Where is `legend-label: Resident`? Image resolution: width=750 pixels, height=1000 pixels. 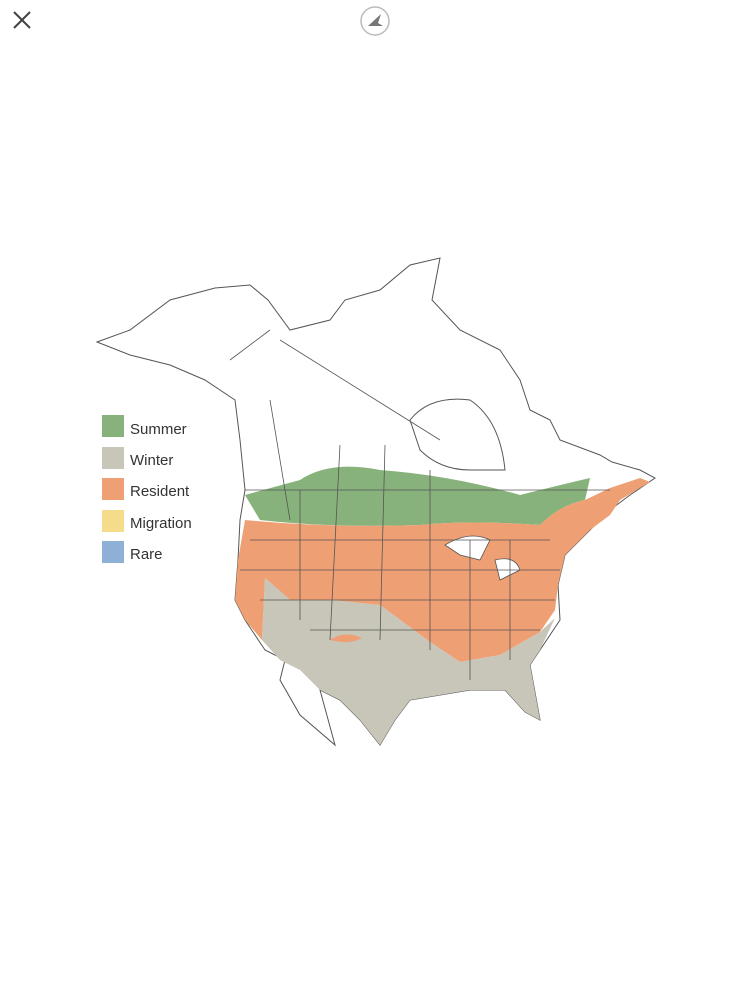
legend-label: Resident is located at coordinates (160, 491).